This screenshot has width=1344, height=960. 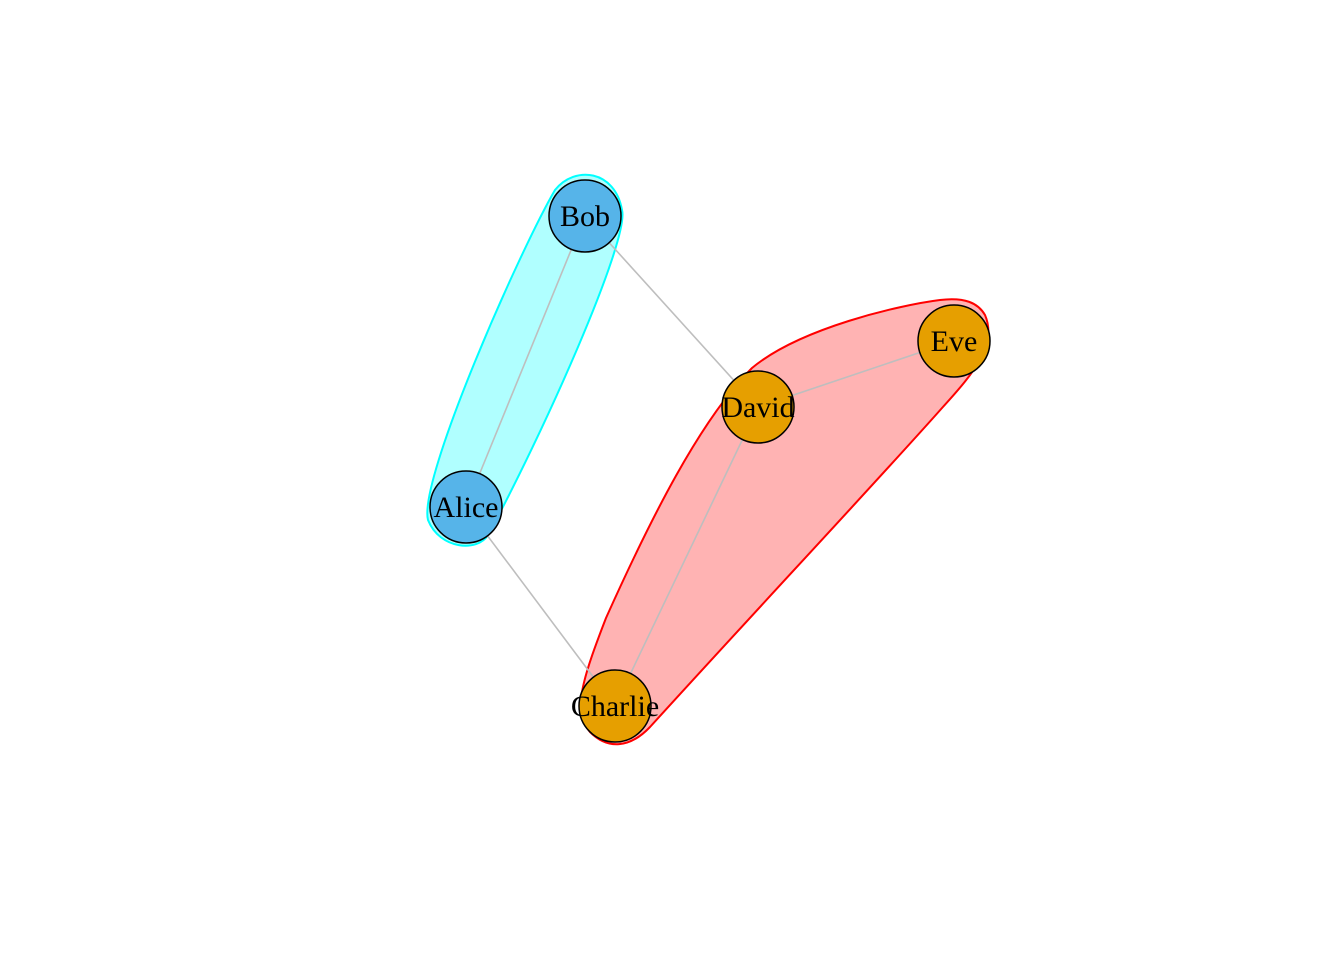 I want to click on edge-alice-charlie, so click(x=540, y=606).